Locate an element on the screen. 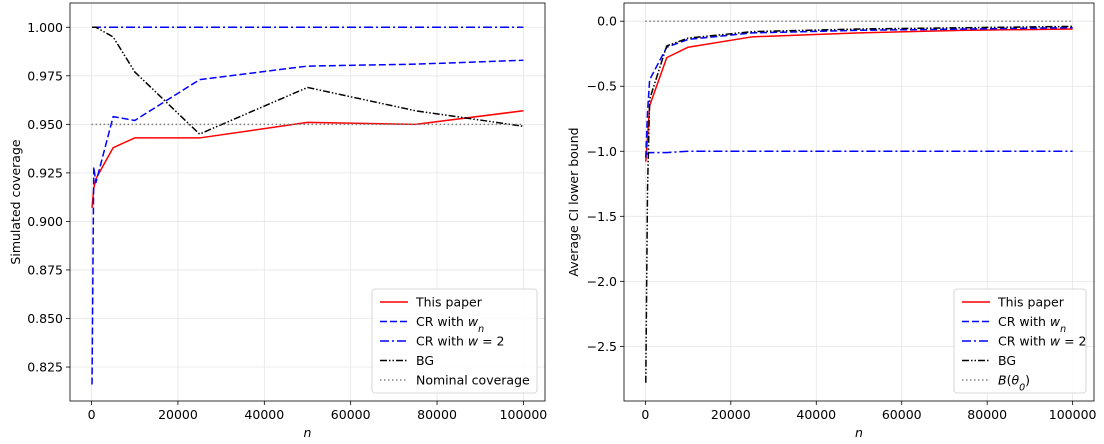  legend-label: B(θ0) is located at coordinates (1014, 383).